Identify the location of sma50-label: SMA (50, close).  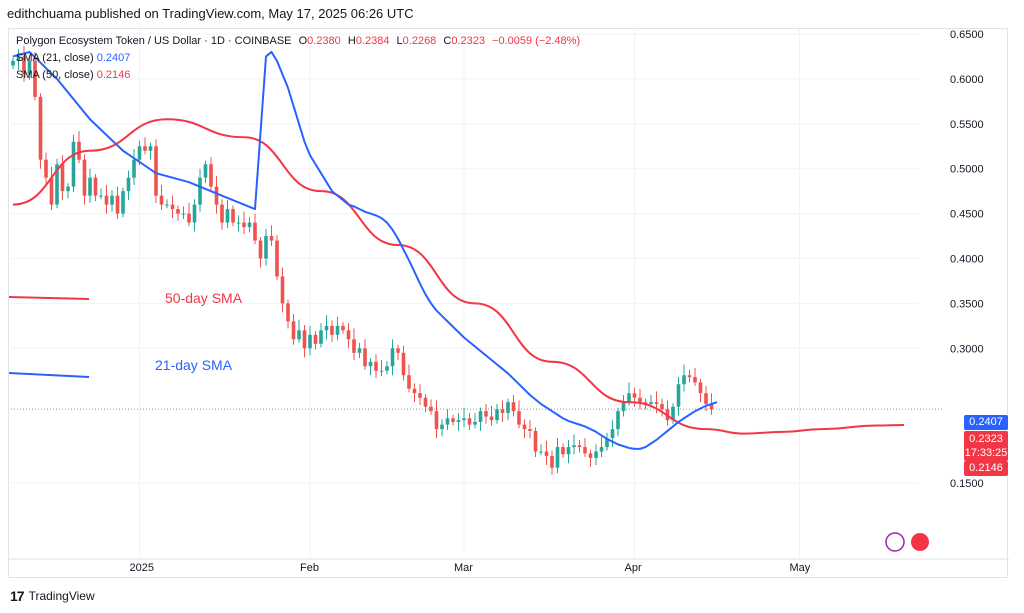
(55, 75).